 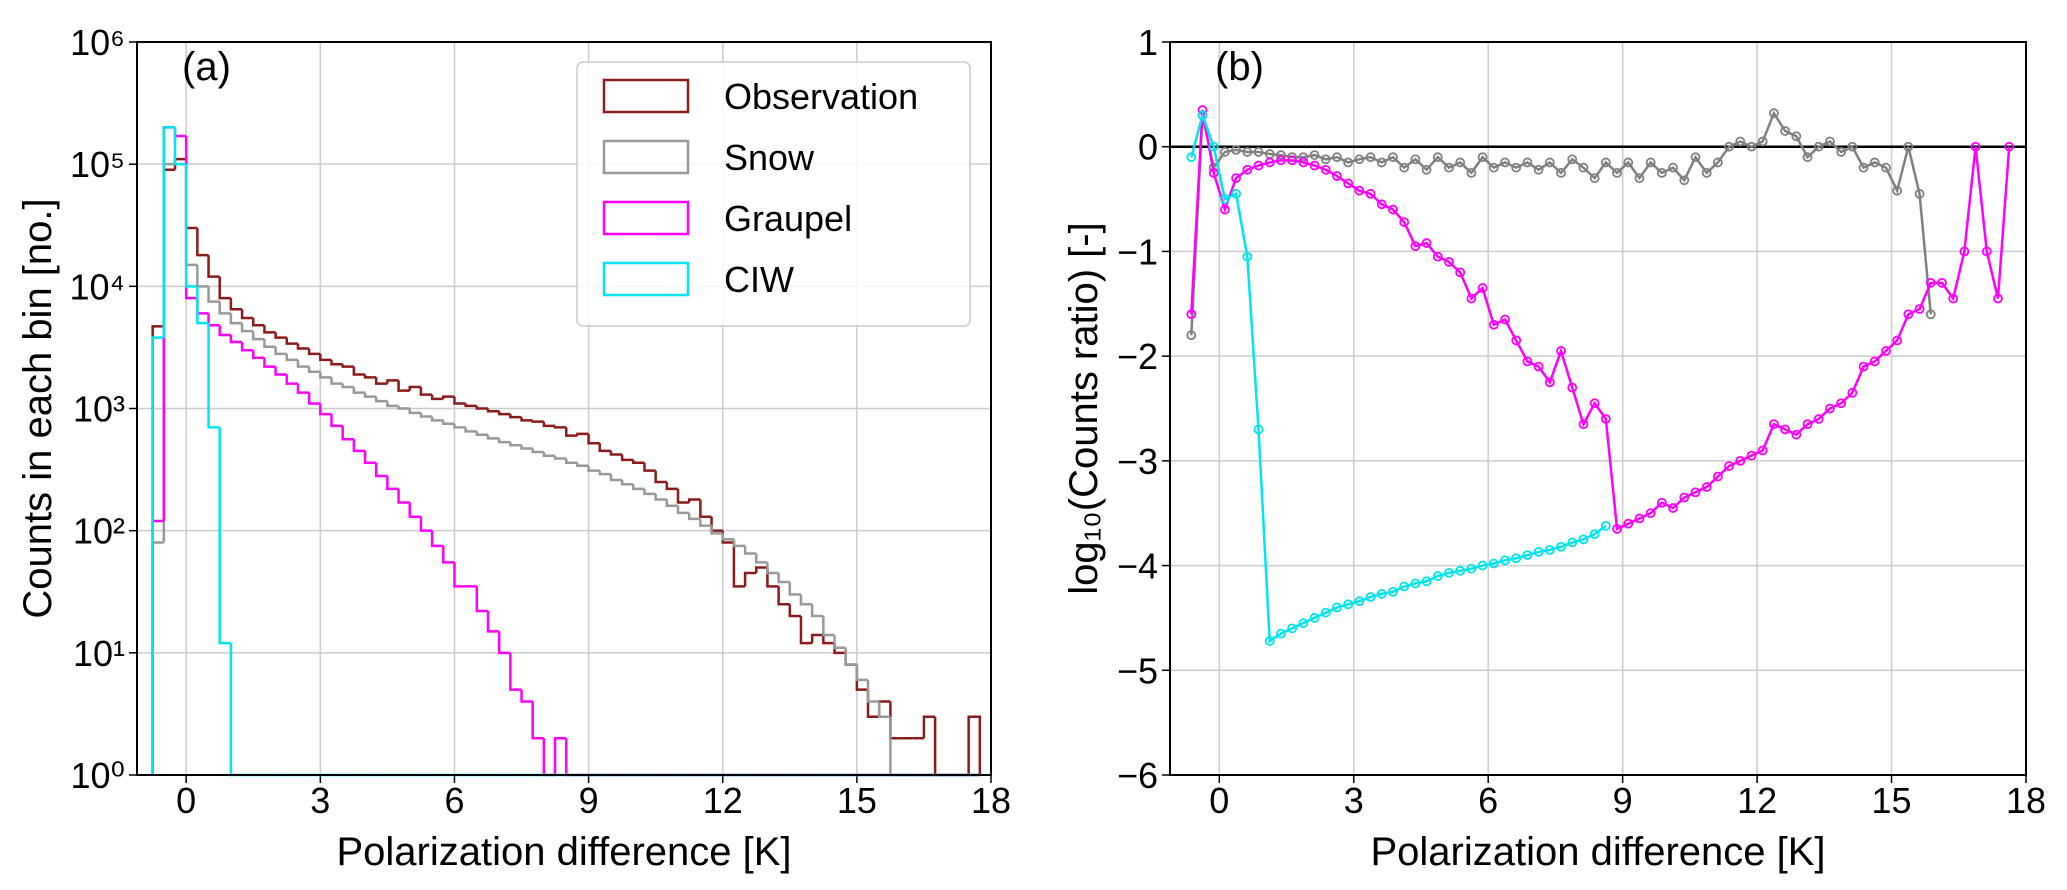 What do you see at coordinates (1892, 800) in the screenshot?
I see `x-tick-label: 15` at bounding box center [1892, 800].